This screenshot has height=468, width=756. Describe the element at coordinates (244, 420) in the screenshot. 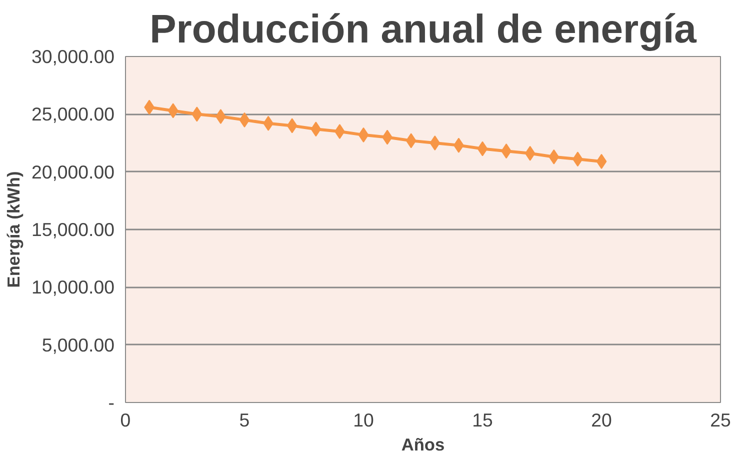

I see `x-tick-label: 5` at that location.